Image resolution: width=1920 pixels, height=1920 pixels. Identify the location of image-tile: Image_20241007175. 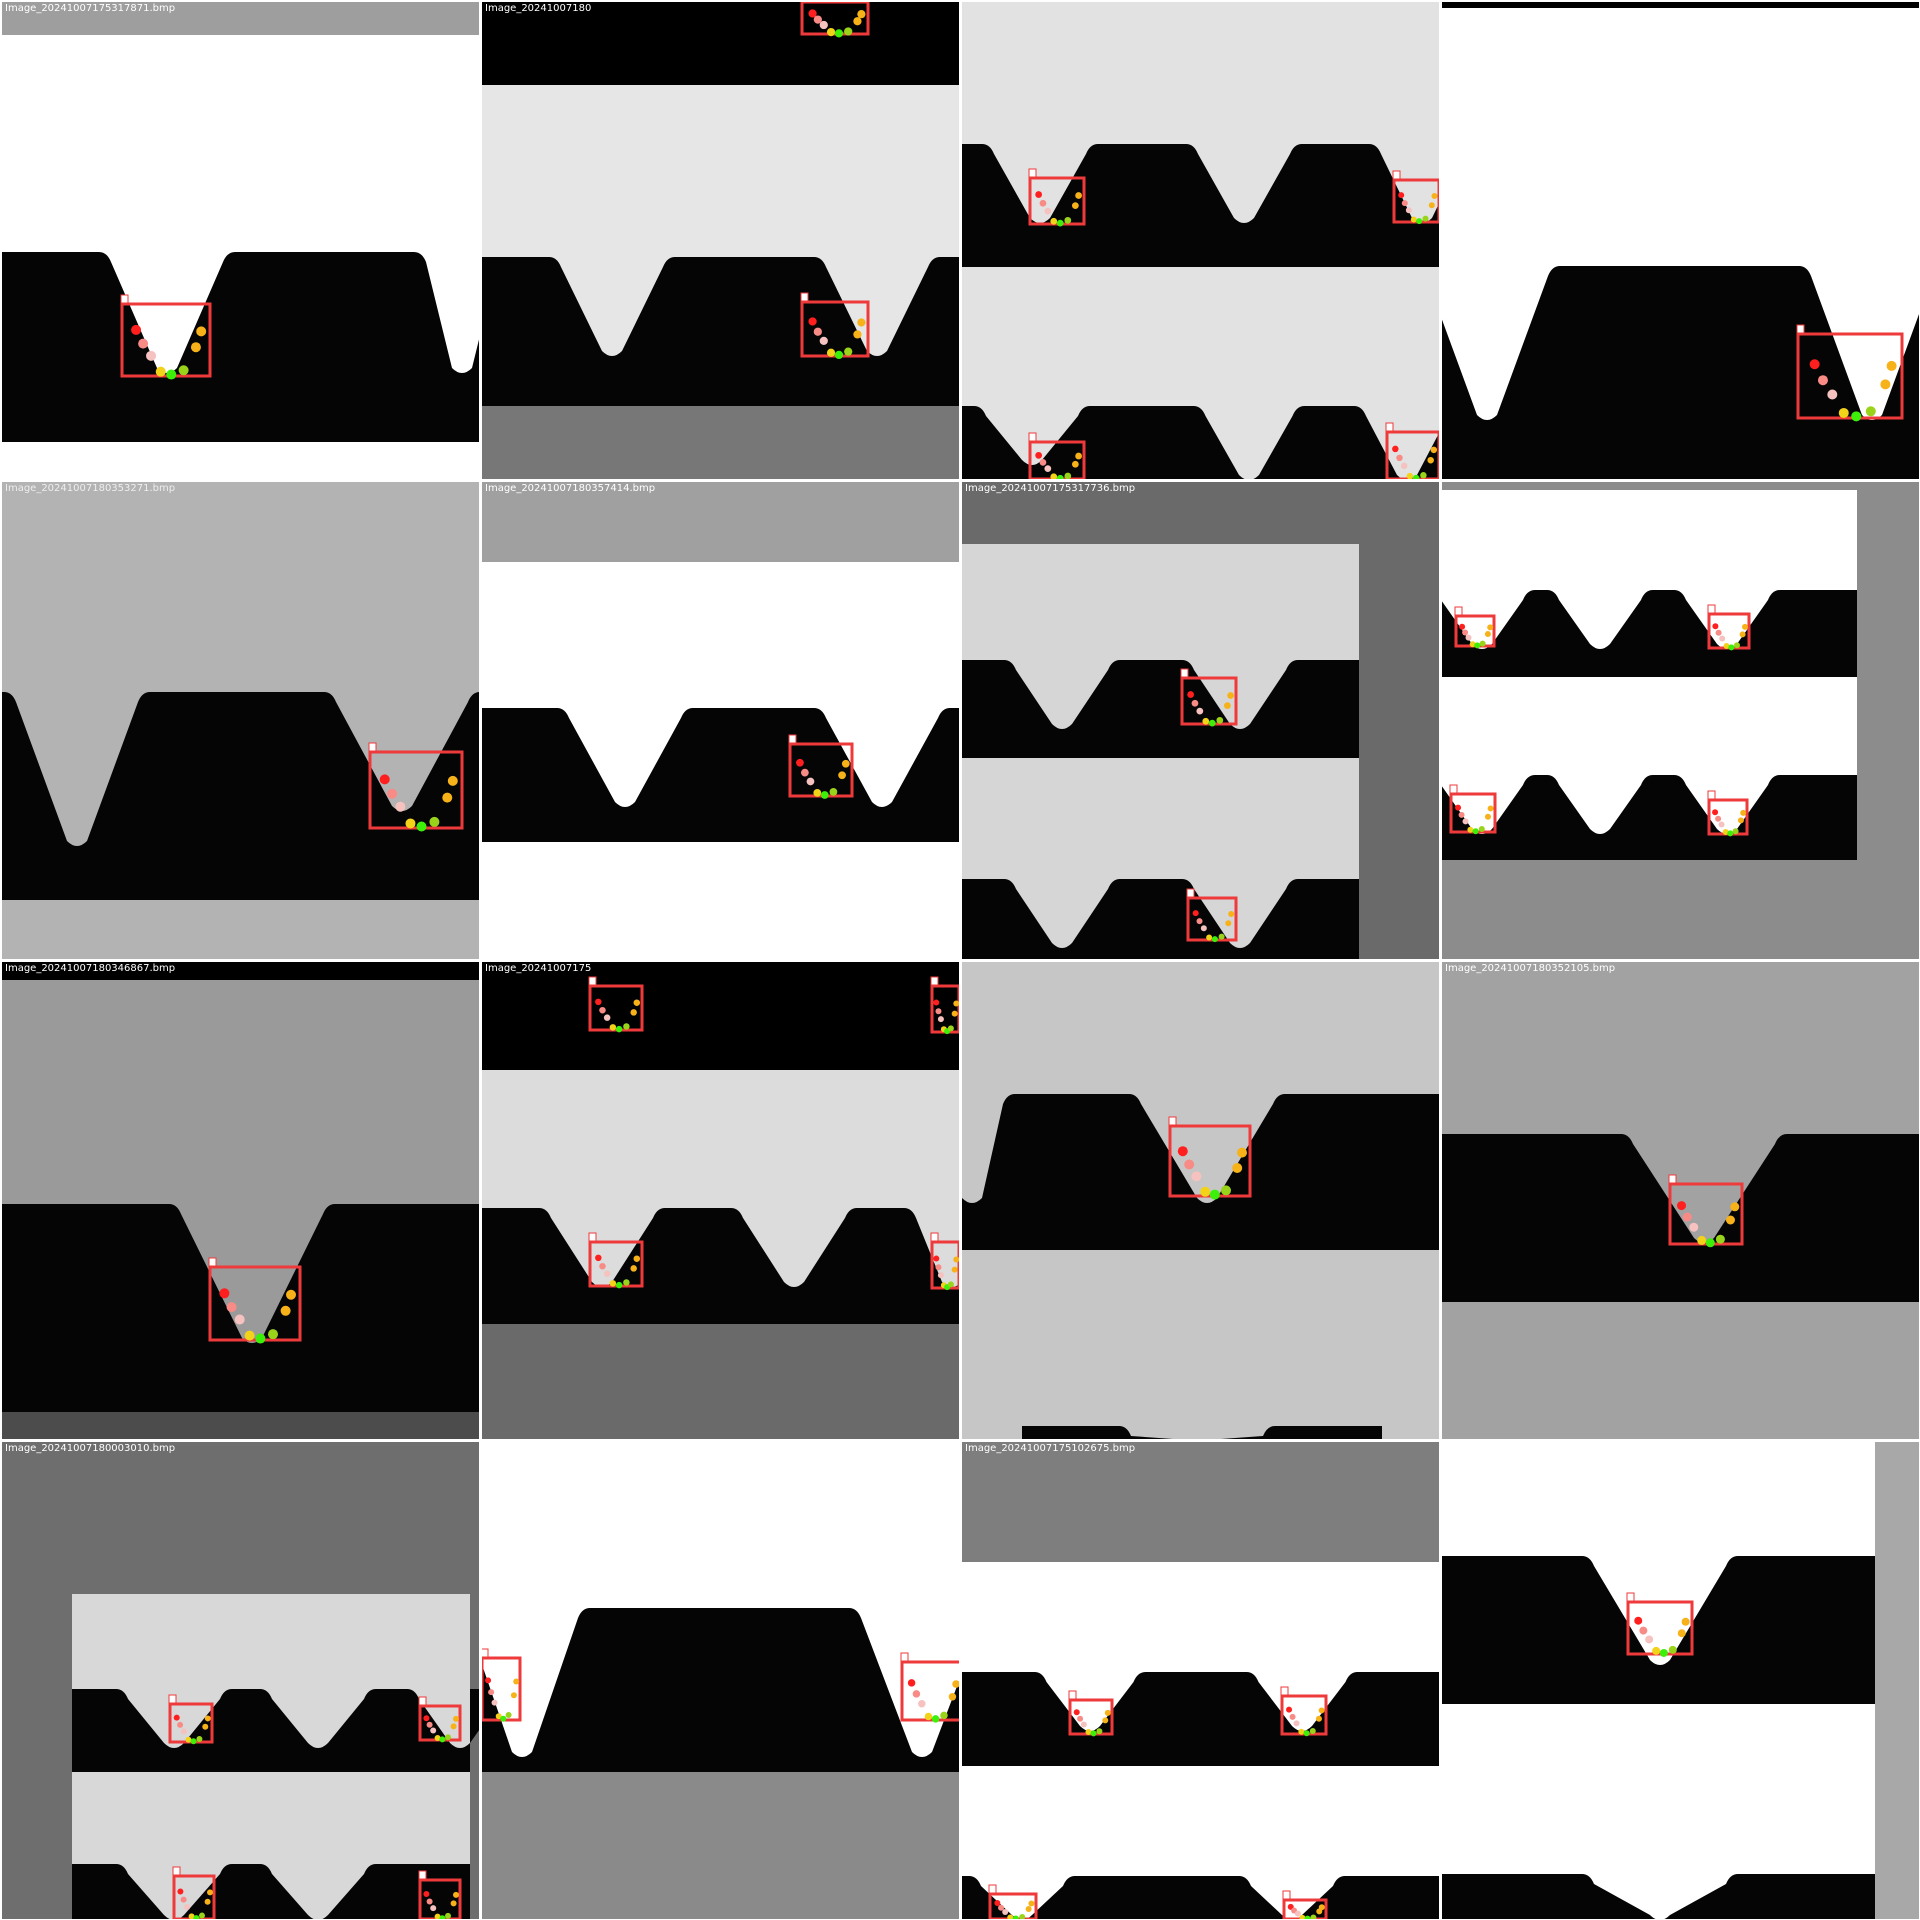
(720, 1200).